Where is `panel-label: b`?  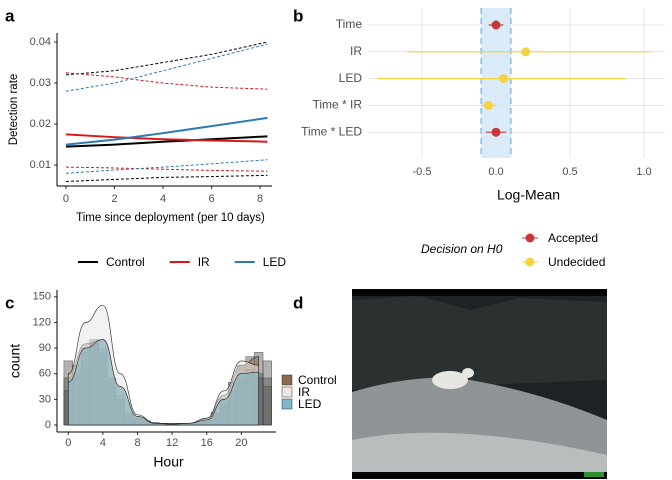 panel-label: b is located at coordinates (298, 15).